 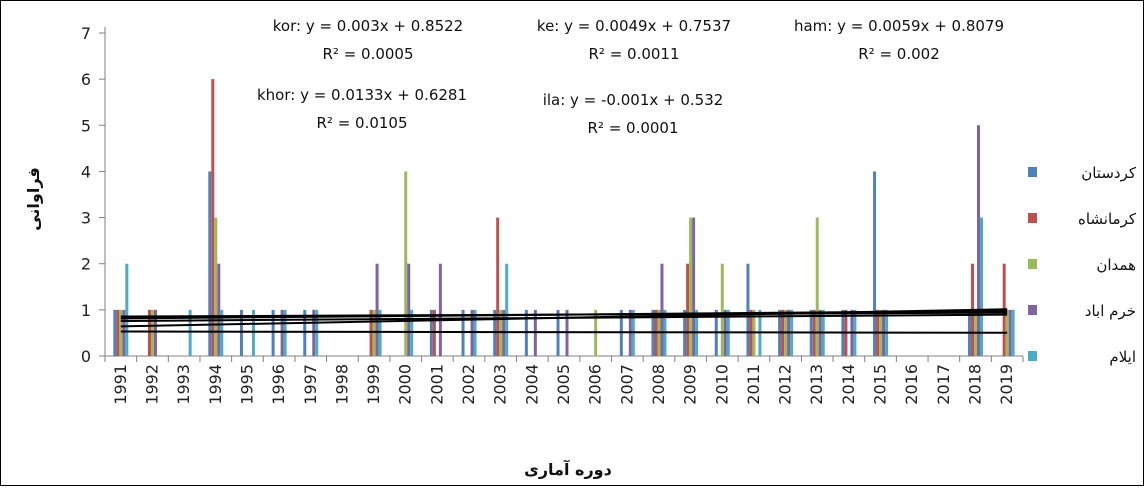 What do you see at coordinates (1109, 173) in the screenshot?
I see `legend-label: کردستان` at bounding box center [1109, 173].